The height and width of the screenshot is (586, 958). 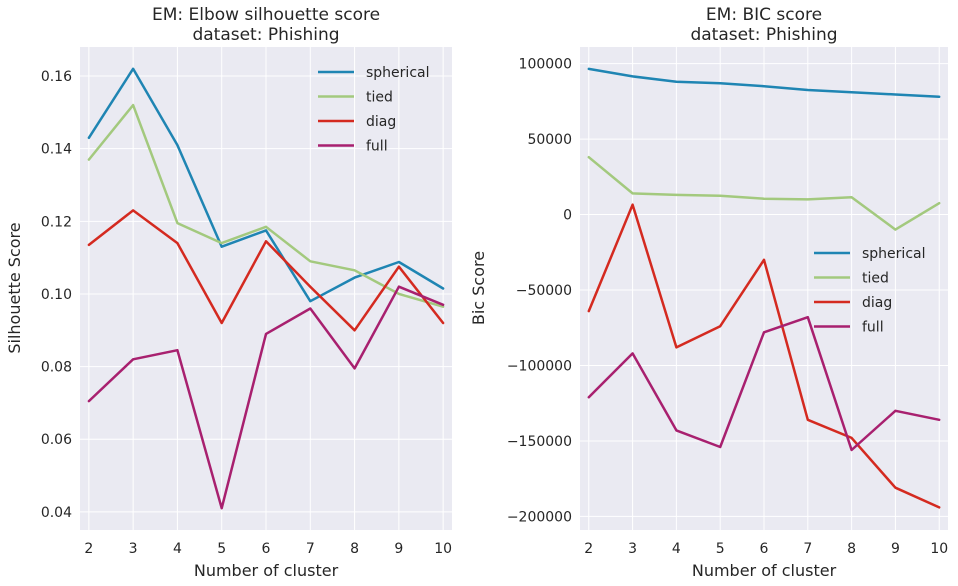 What do you see at coordinates (14, 287) in the screenshot?
I see `y-axis-label: Silhouette Score` at bounding box center [14, 287].